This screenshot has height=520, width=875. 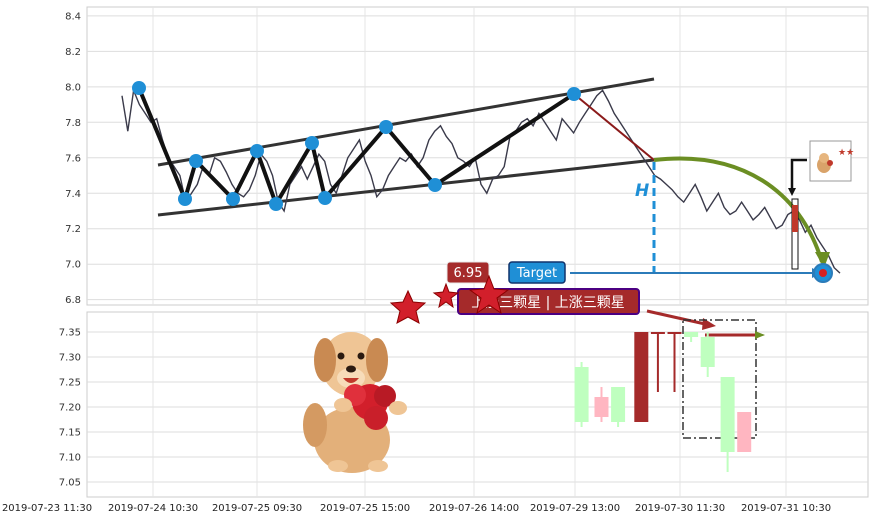 I want to click on pivot-points, so click(x=356, y=146).